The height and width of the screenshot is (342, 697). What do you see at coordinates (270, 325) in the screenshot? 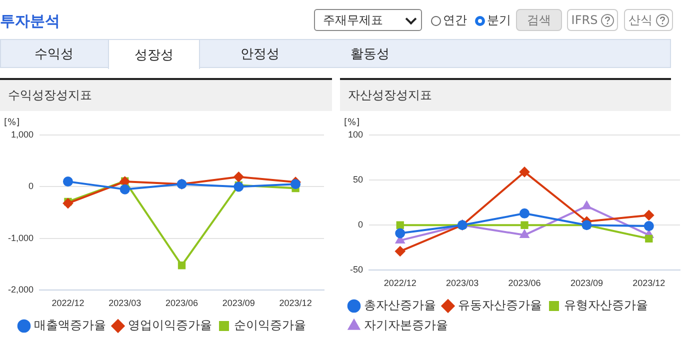
I see `legend-label: 순이익증가율` at bounding box center [270, 325].